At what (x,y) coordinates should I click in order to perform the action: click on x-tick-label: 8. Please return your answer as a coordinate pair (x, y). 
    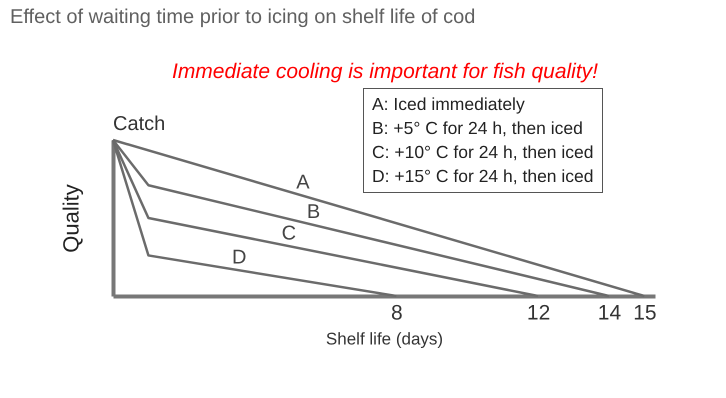
    Looking at the image, I should click on (397, 313).